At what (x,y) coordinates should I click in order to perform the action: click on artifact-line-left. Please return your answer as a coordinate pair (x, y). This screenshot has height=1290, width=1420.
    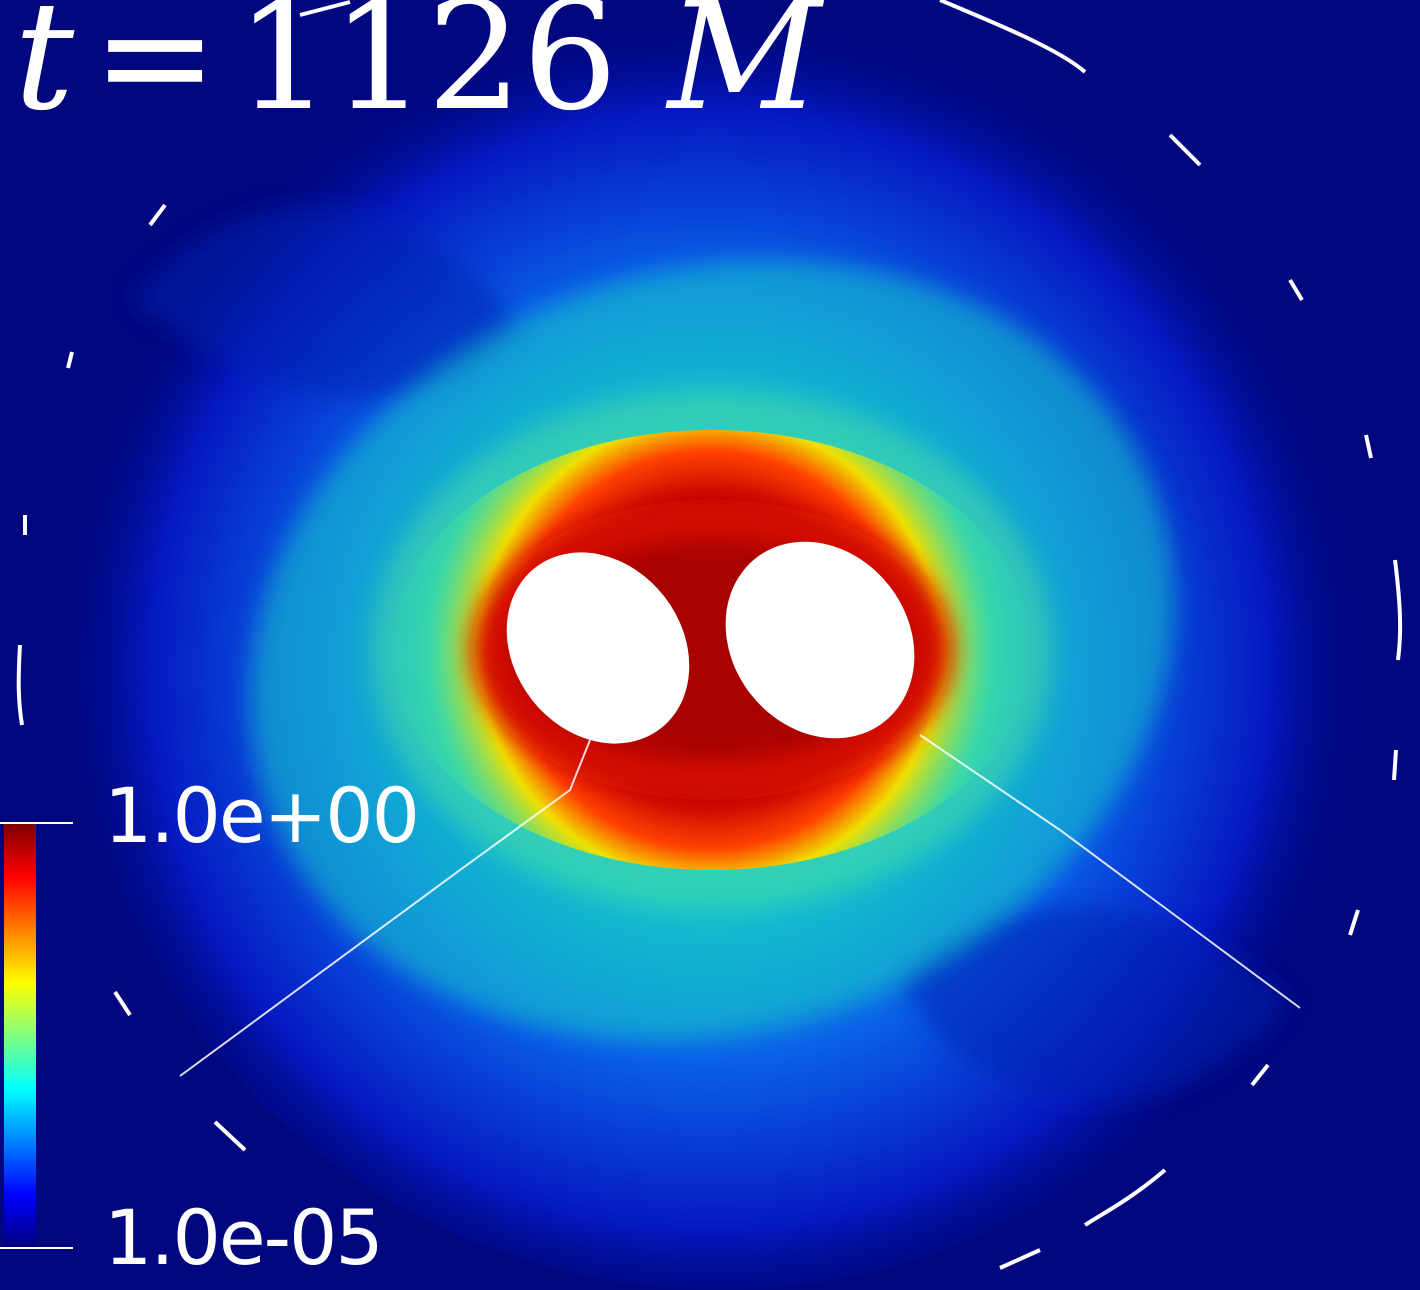
    Looking at the image, I should click on (385, 908).